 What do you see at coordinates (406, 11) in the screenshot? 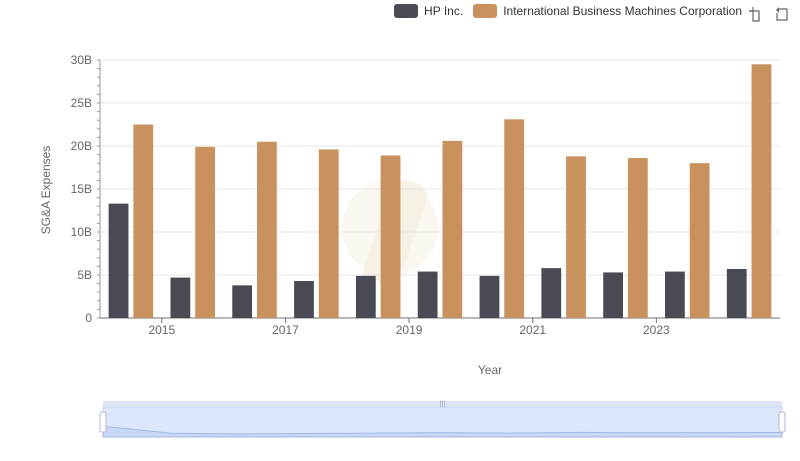
I see `legend-swatch-hp` at bounding box center [406, 11].